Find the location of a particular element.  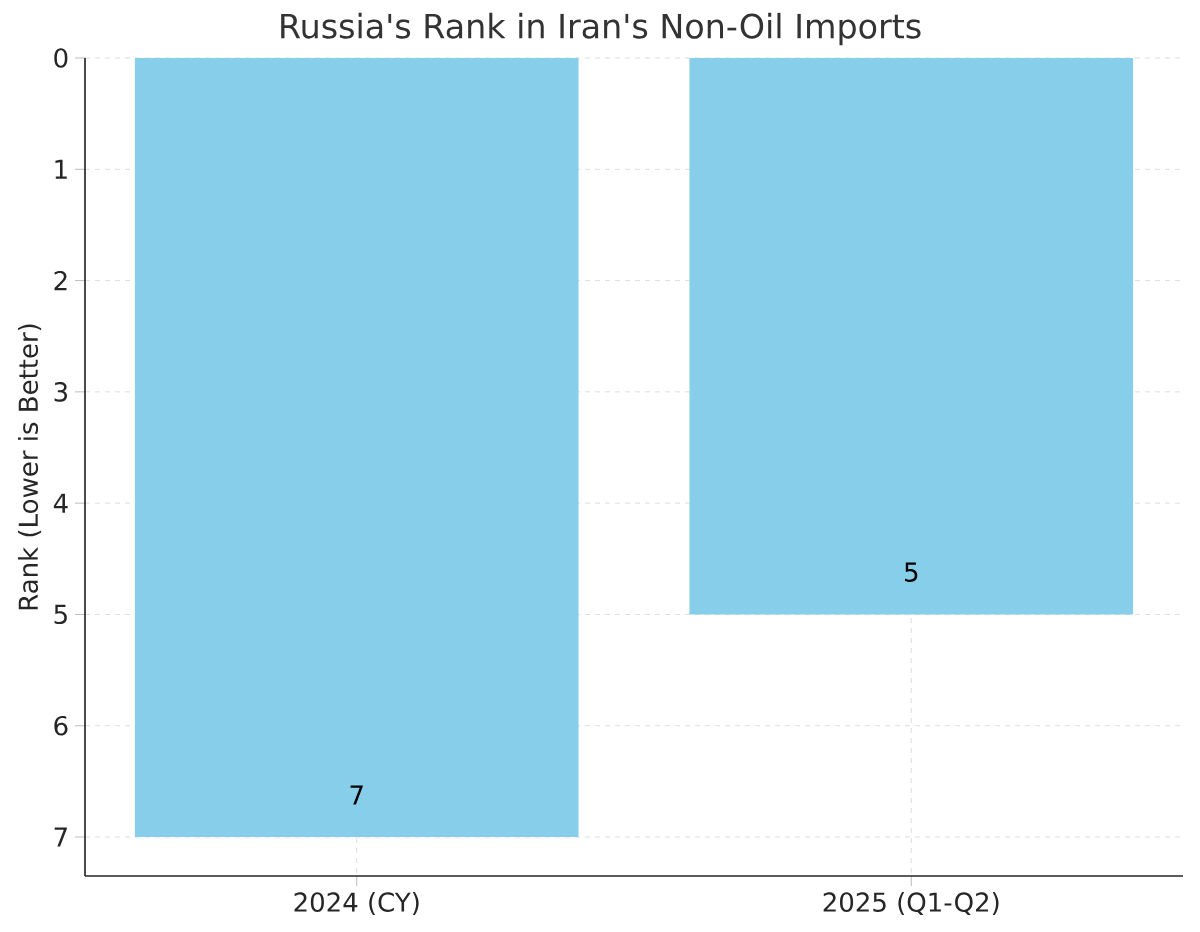

data-label: 7 is located at coordinates (356, 795).